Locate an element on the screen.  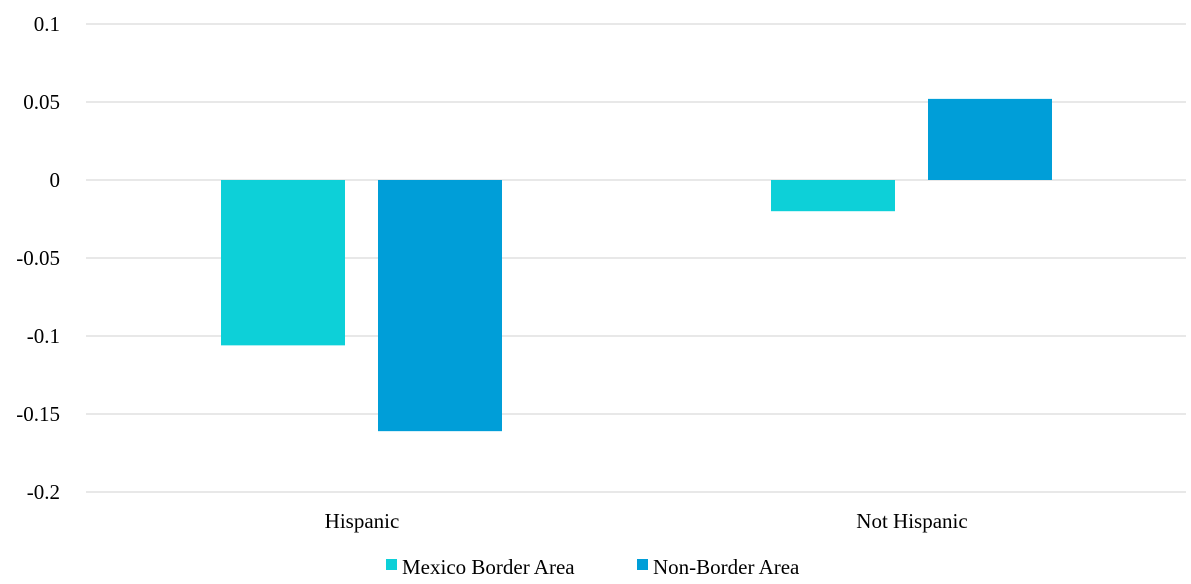
y-tick-label: -0.1 is located at coordinates (43, 336).